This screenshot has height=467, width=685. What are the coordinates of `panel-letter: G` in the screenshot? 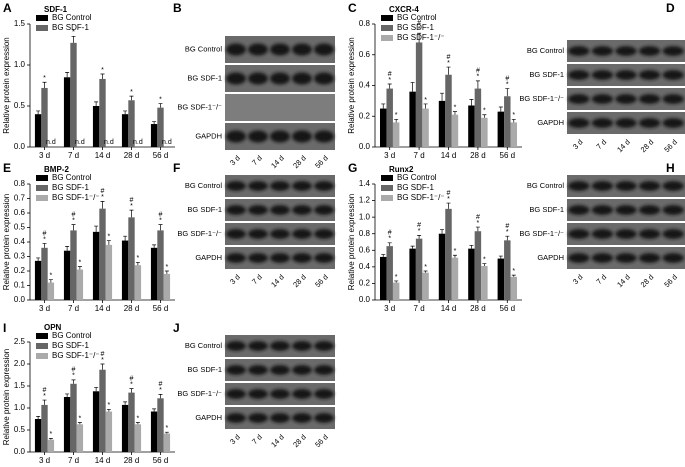 It's located at (352, 168).